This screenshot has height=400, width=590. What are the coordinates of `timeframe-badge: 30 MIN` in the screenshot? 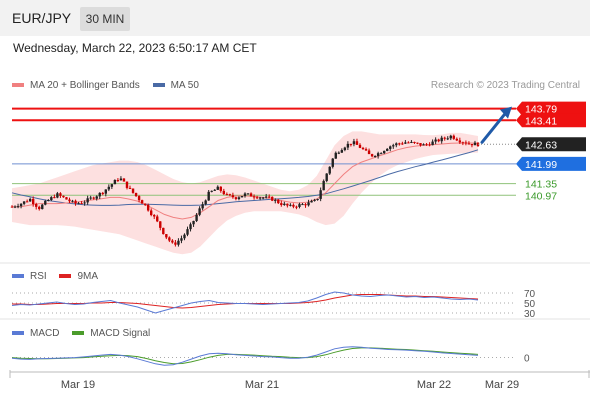 It's located at (105, 19).